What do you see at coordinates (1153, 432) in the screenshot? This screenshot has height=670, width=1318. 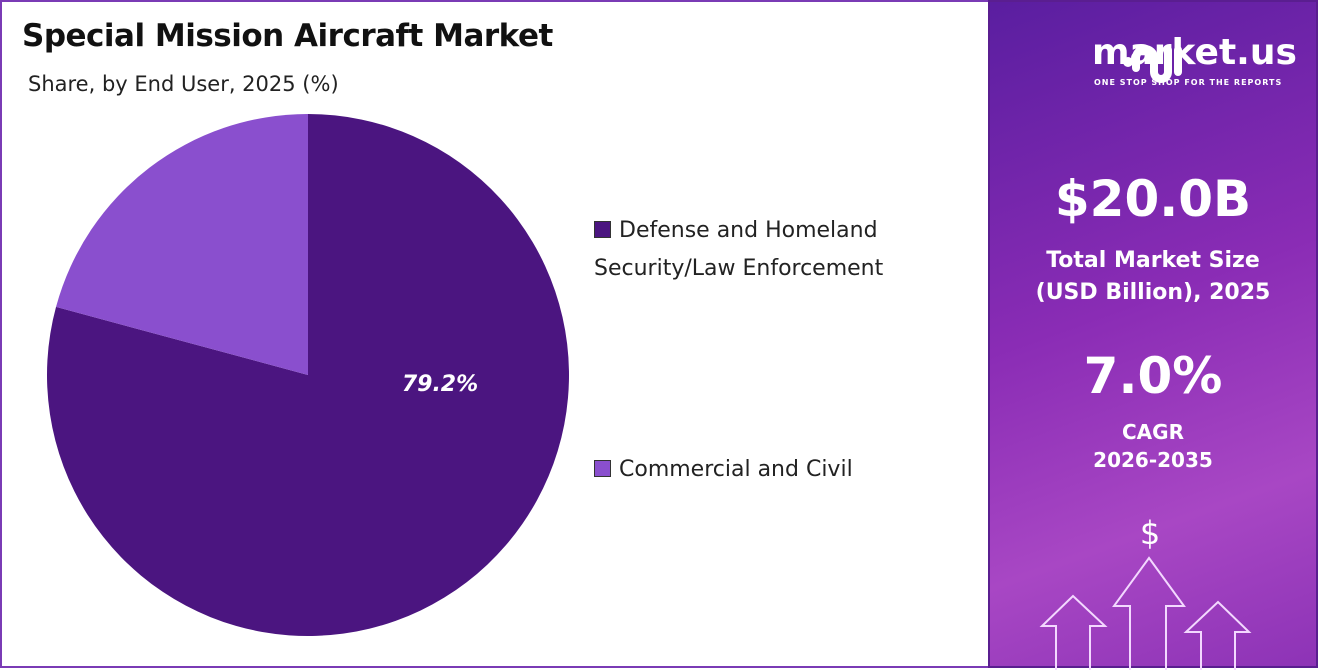 I see `cagr-label: CAGR` at bounding box center [1153, 432].